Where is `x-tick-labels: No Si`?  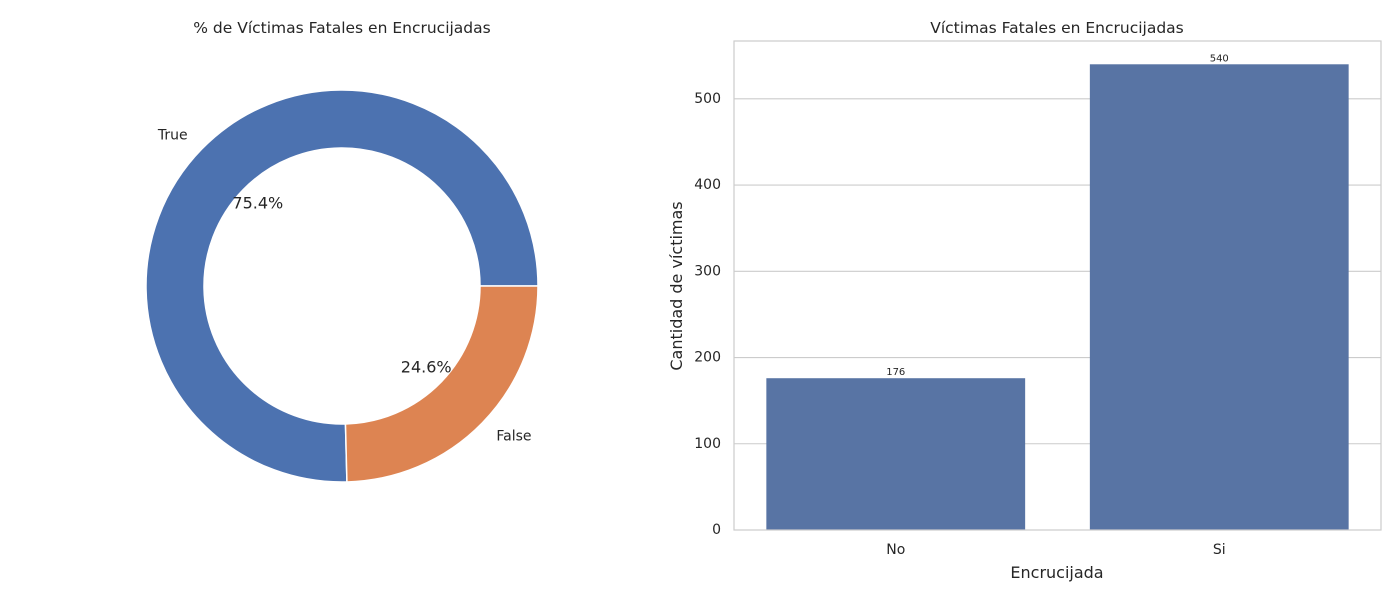
x-tick-labels: No Si is located at coordinates (1055, 550).